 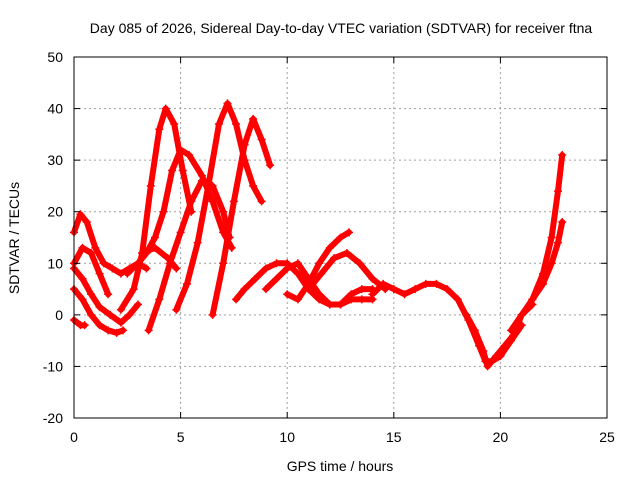 What do you see at coordinates (287, 437) in the screenshot?
I see `x-tick-label: 10` at bounding box center [287, 437].